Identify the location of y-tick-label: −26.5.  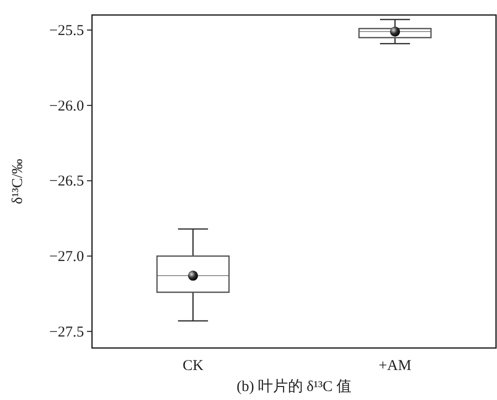
(66, 182).